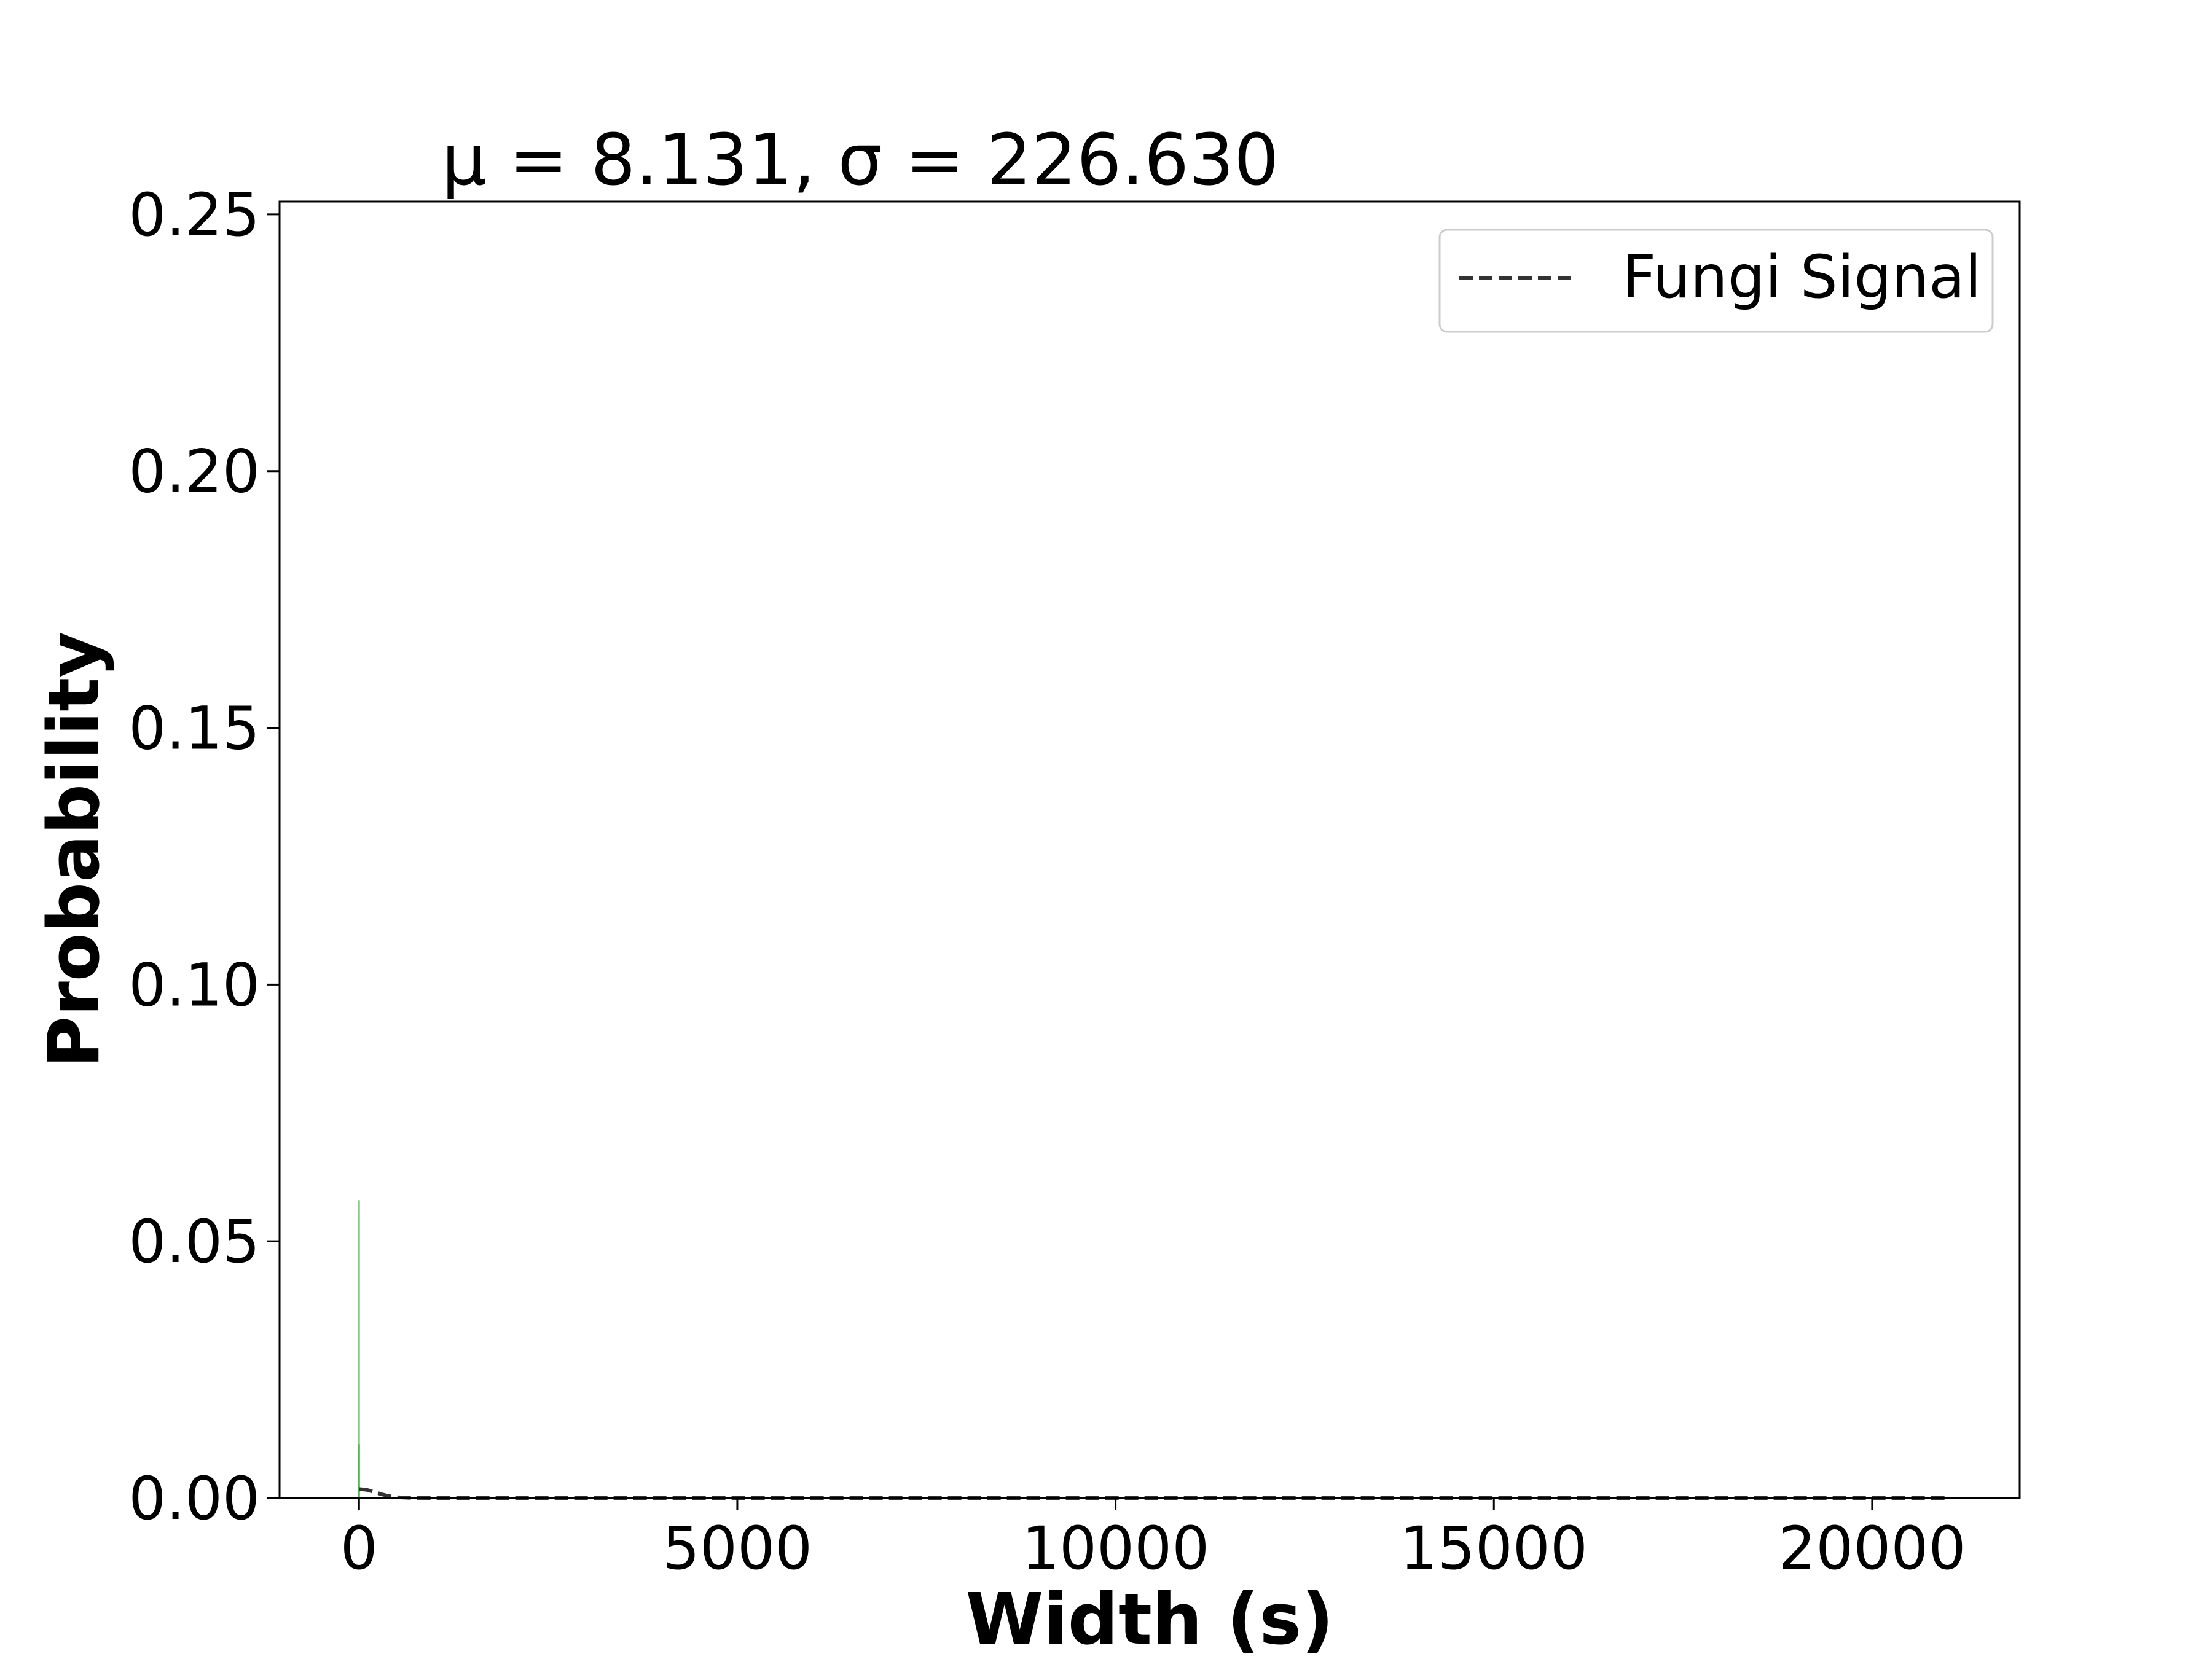  I want to click on y-tick-label: 0.00, so click(194, 1498).